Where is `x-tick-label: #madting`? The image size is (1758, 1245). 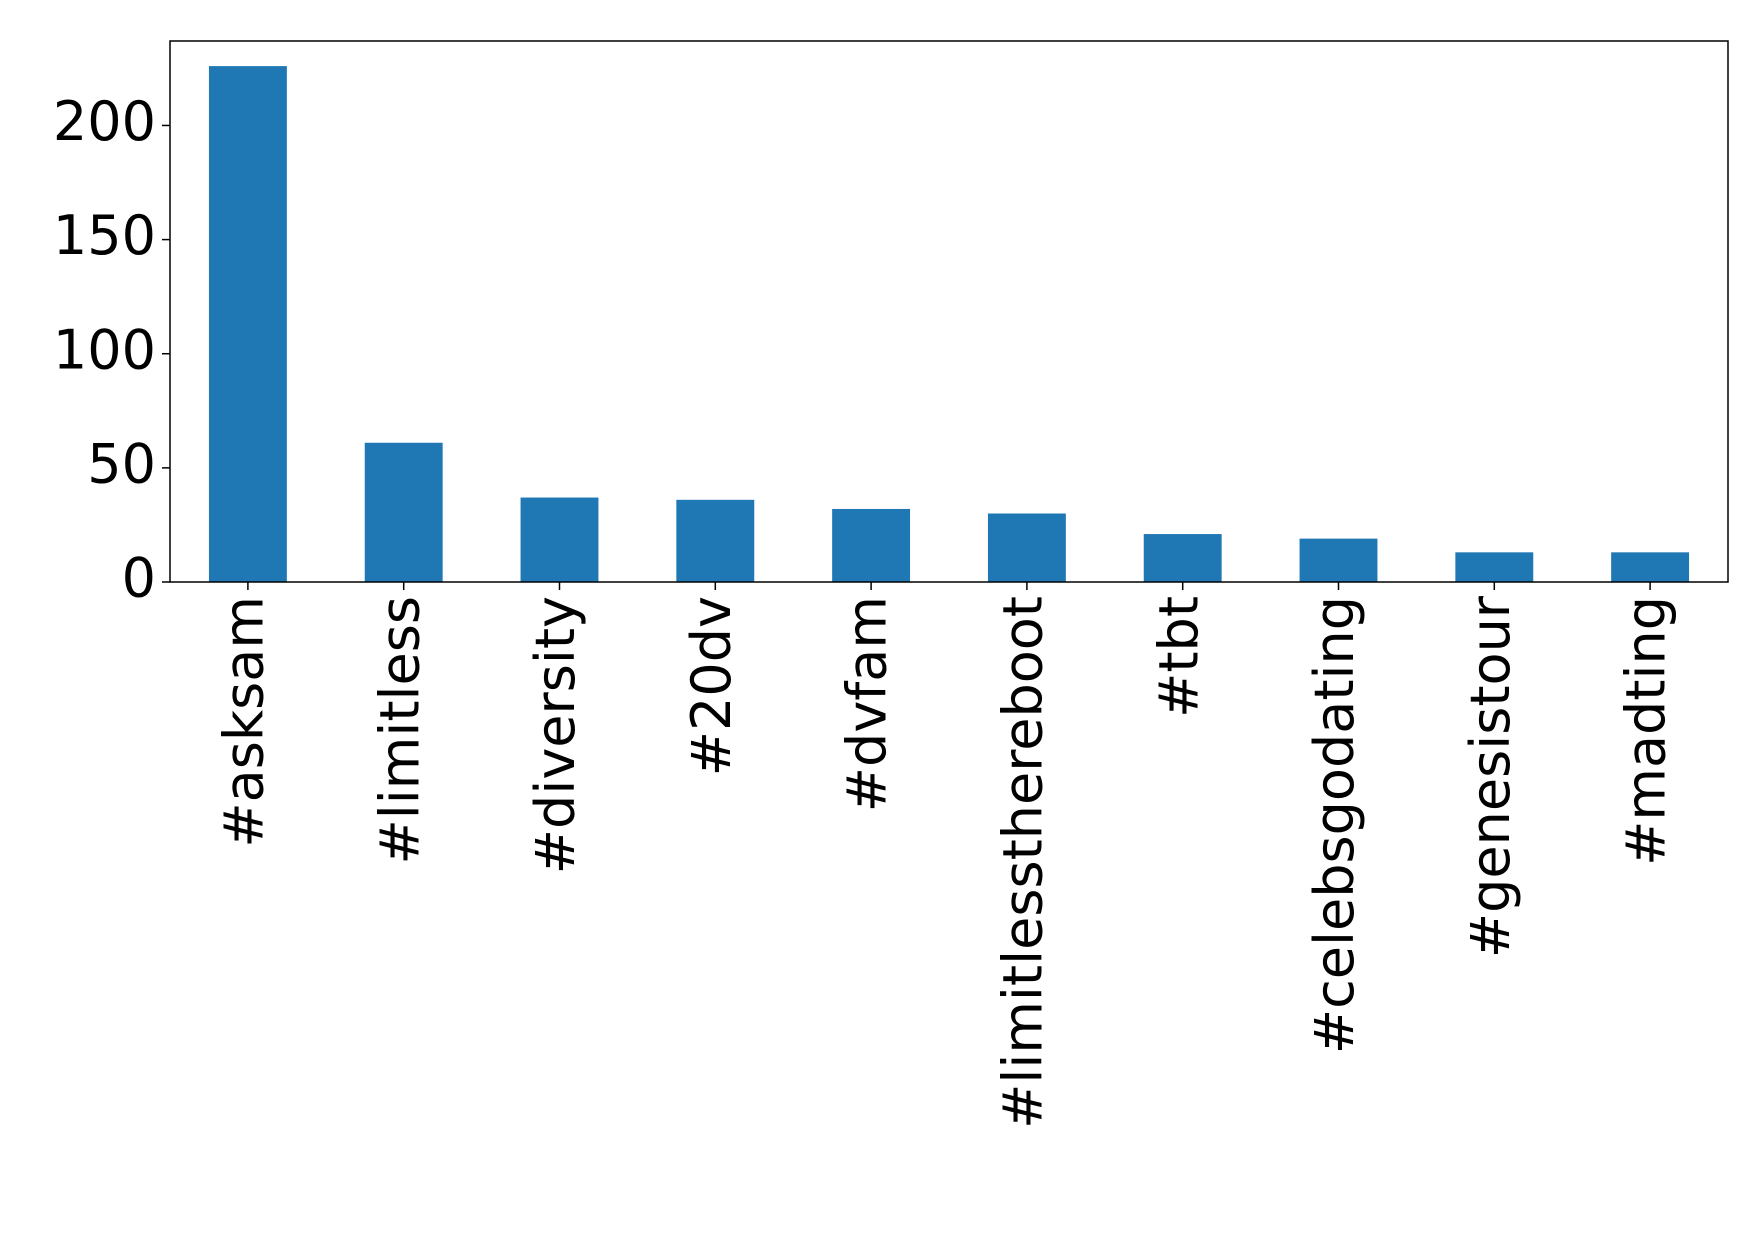
x-tick-label: #madting is located at coordinates (1646, 731).